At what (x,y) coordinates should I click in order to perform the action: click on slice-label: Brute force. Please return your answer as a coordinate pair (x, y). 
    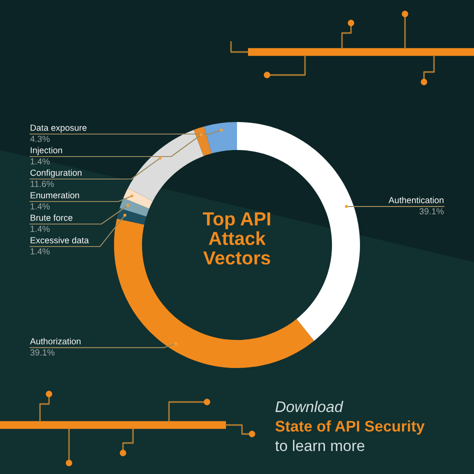
    Looking at the image, I should click on (51, 217).